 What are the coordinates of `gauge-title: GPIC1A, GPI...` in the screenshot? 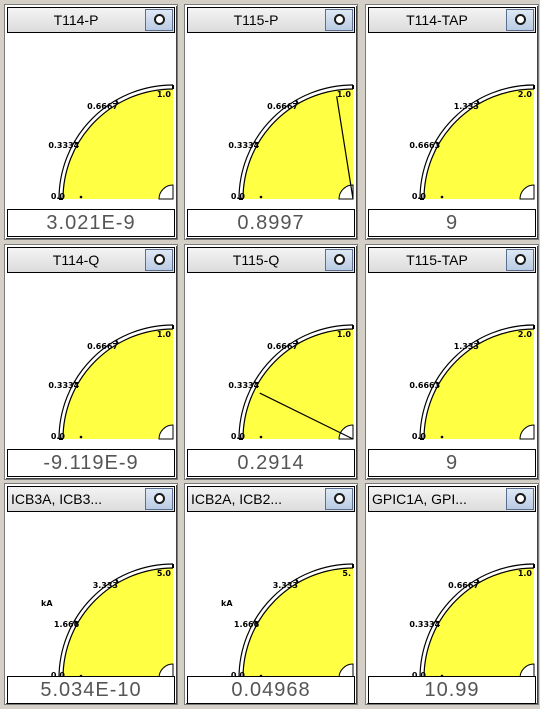 It's located at (419, 499).